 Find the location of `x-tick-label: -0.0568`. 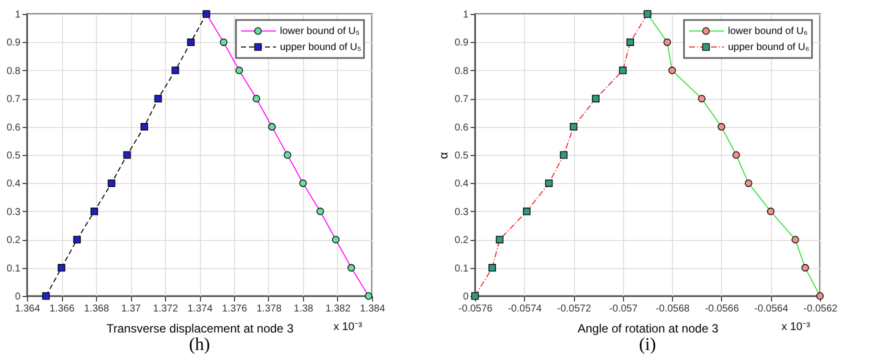

x-tick-label: -0.0568 is located at coordinates (673, 309).